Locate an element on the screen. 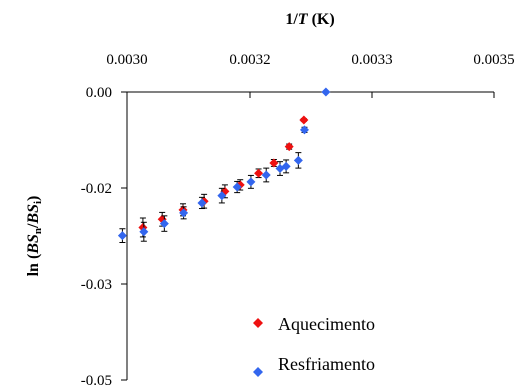 The width and height of the screenshot is (524, 389). x-tick-label: 0.0030 is located at coordinates (126, 60).